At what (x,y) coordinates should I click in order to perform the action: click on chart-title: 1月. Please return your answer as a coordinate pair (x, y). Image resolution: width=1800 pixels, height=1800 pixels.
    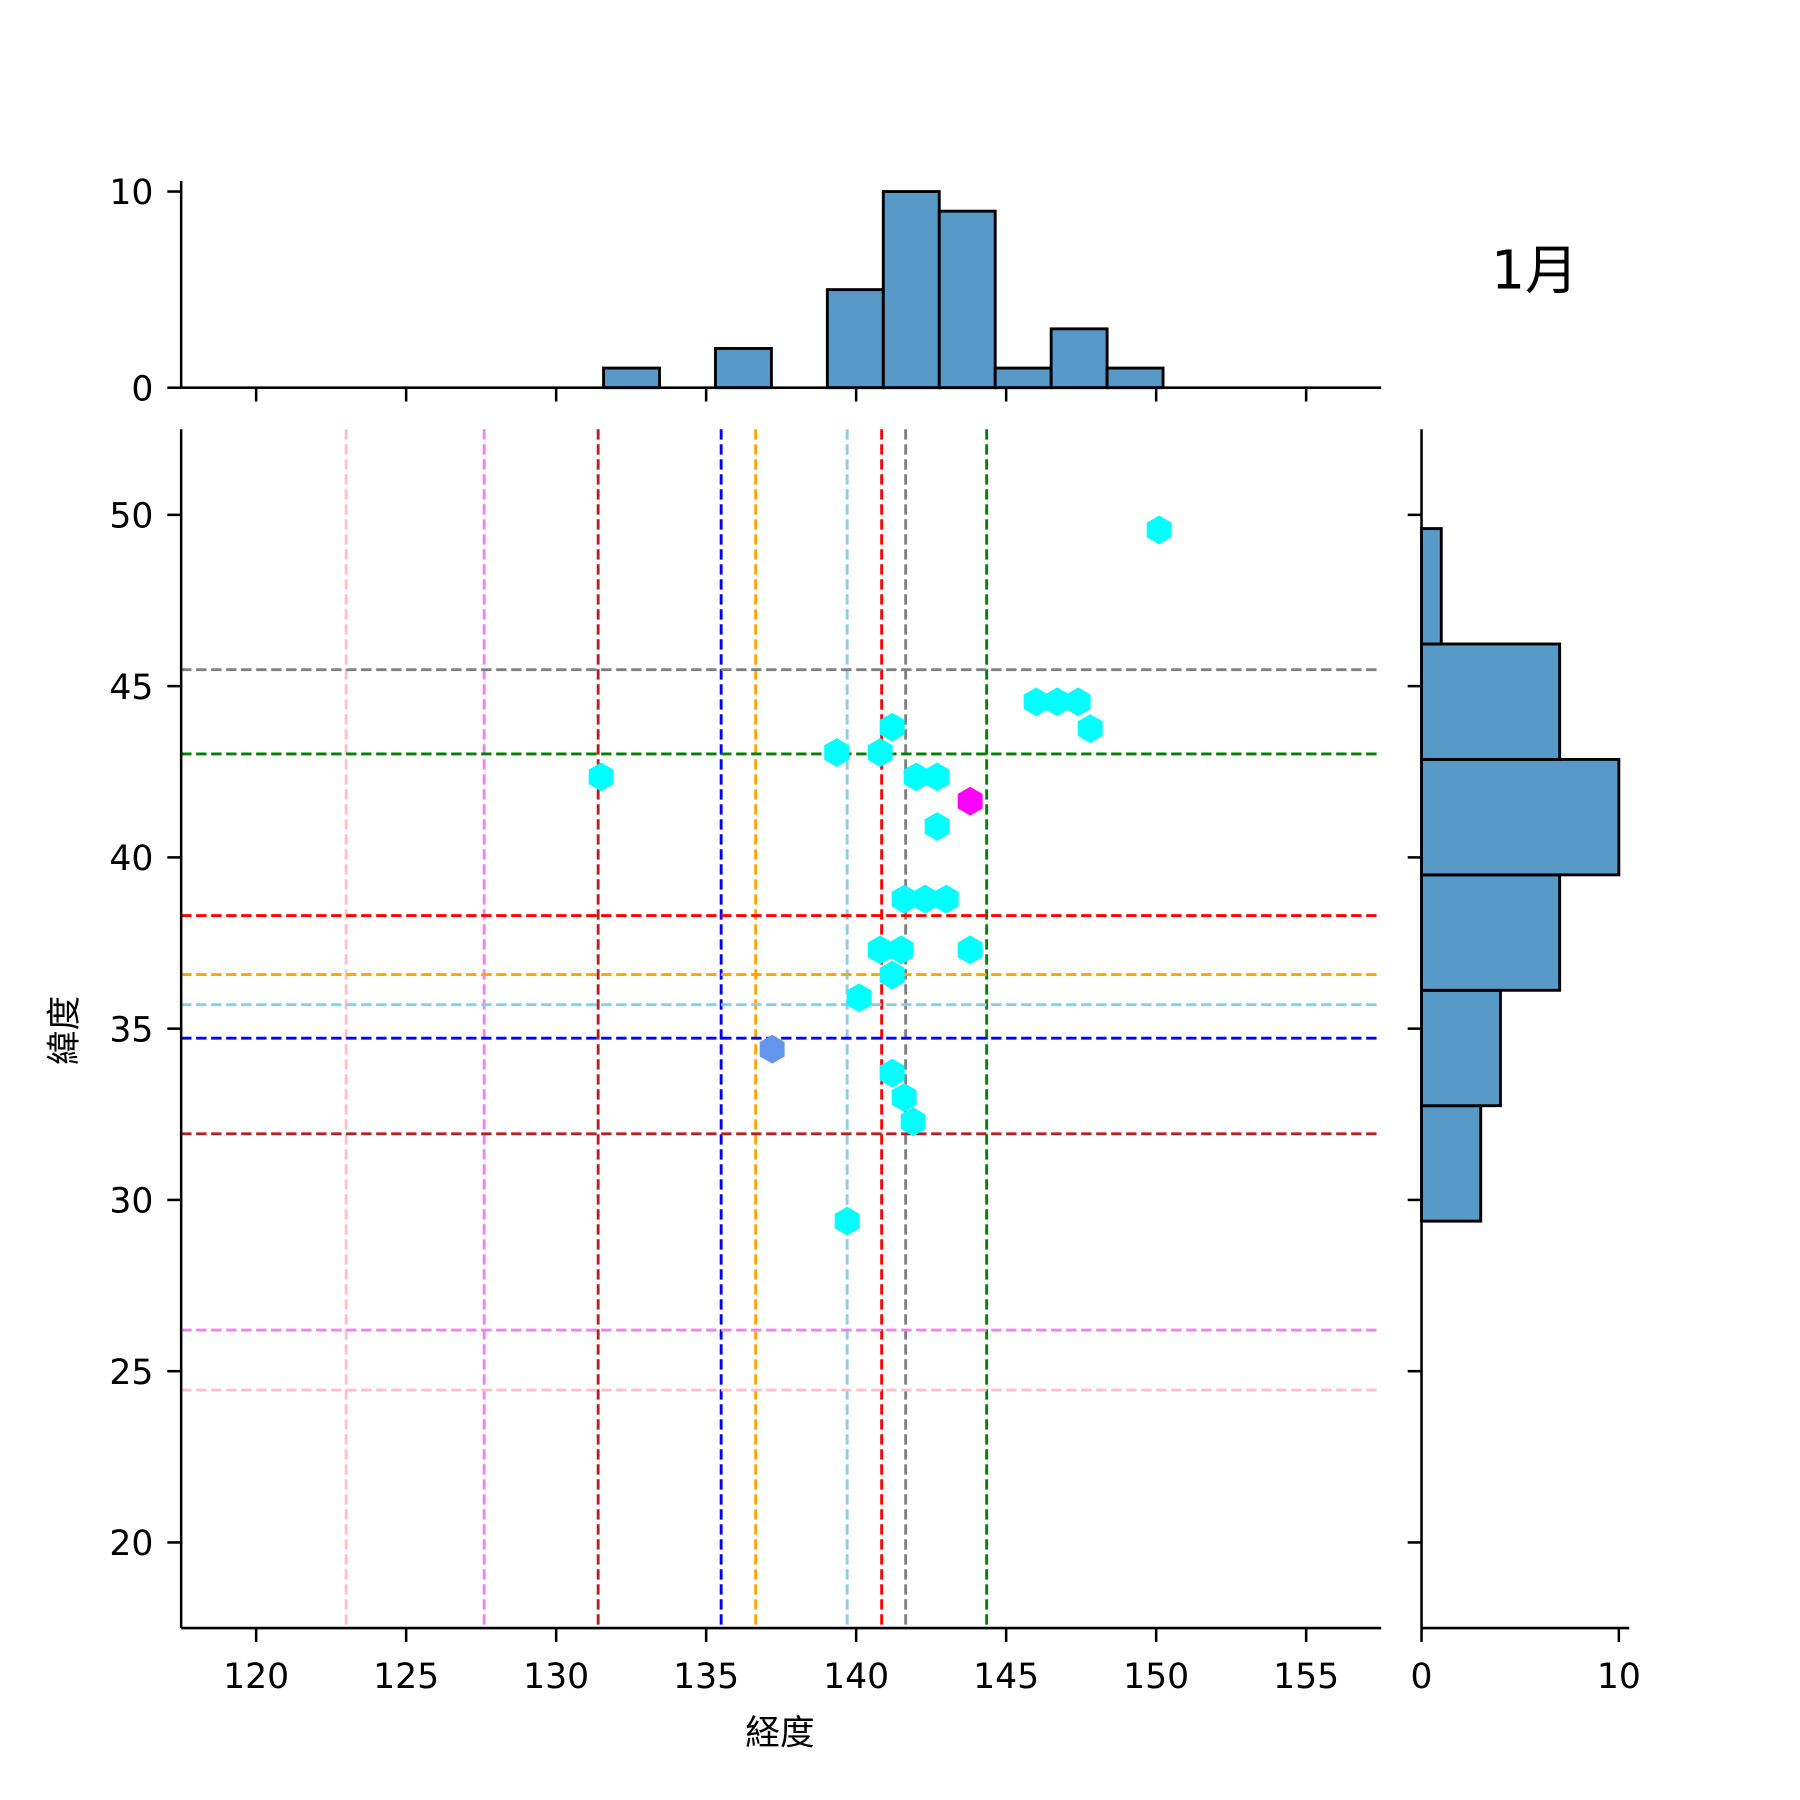
    Looking at the image, I should click on (1534, 270).